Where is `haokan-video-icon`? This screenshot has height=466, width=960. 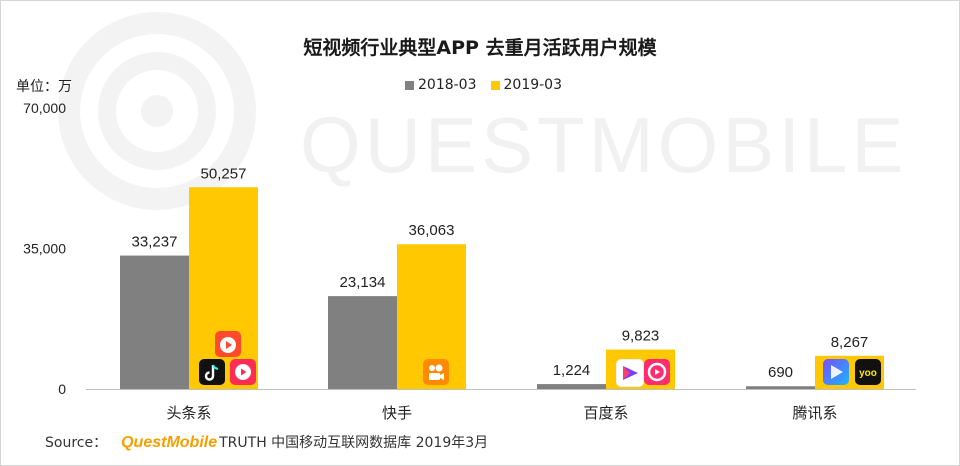
haokan-video-icon is located at coordinates (630, 373).